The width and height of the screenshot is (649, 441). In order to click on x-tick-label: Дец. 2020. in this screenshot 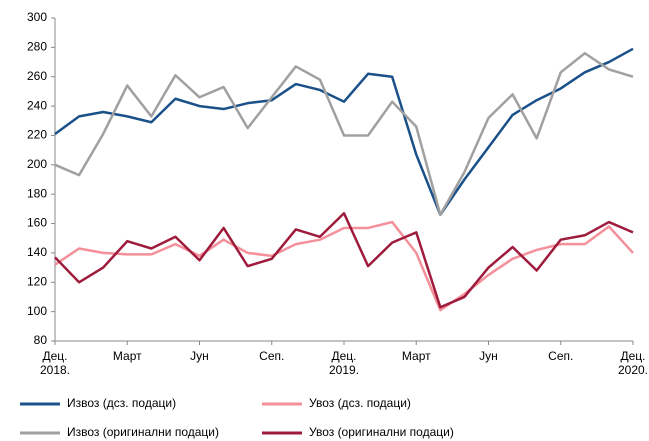, I will do `click(633, 363)`.